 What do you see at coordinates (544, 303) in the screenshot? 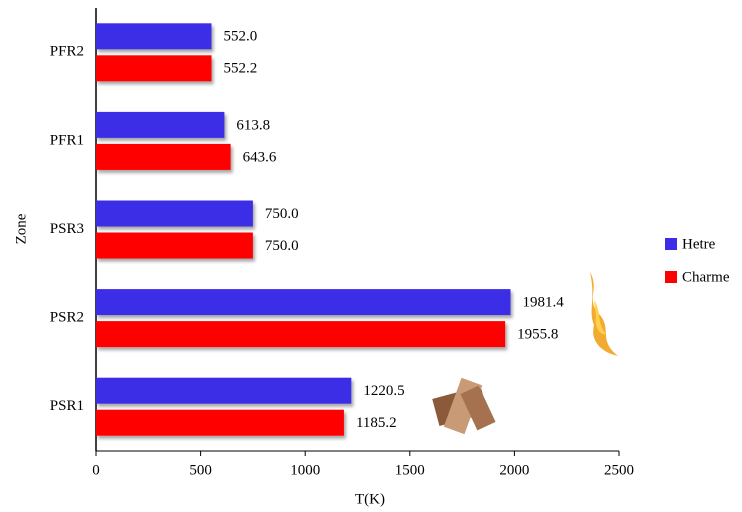
I see `data-label: 1981.4` at bounding box center [544, 303].